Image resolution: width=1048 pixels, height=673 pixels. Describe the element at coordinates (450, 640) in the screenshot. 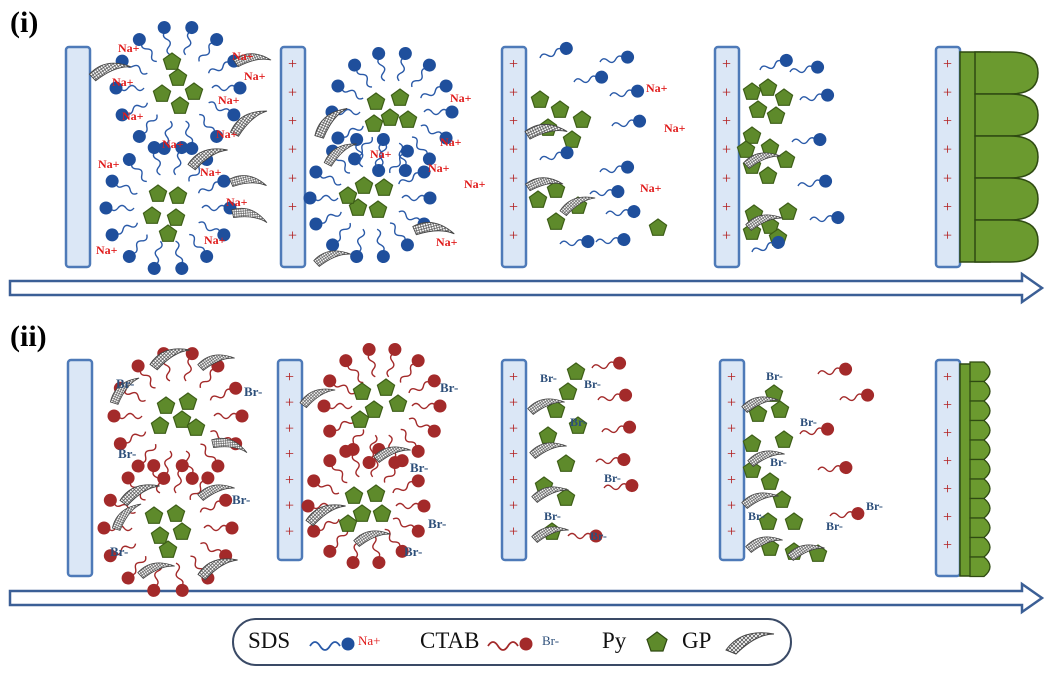

I see `legend-ctab-label: CTAB` at that location.